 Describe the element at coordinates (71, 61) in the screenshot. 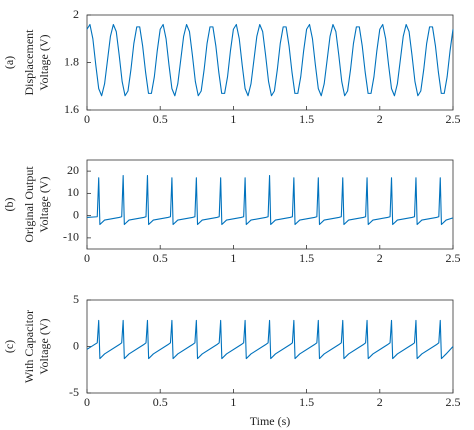

I see `y-tick-label: 1.8` at that location.